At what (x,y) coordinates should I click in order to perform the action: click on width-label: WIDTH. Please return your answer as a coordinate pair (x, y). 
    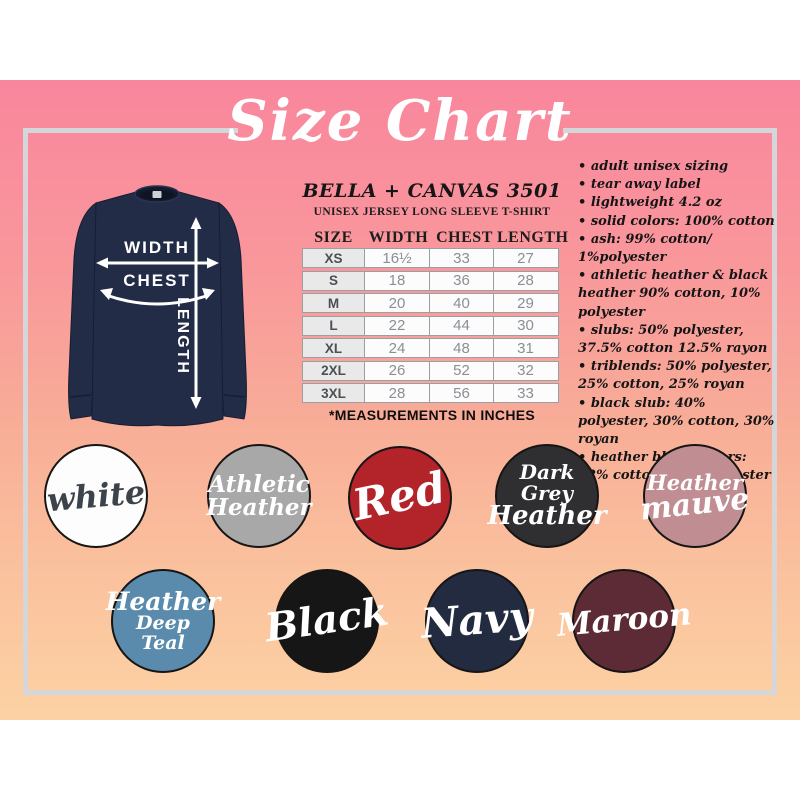
    Looking at the image, I should click on (157, 247).